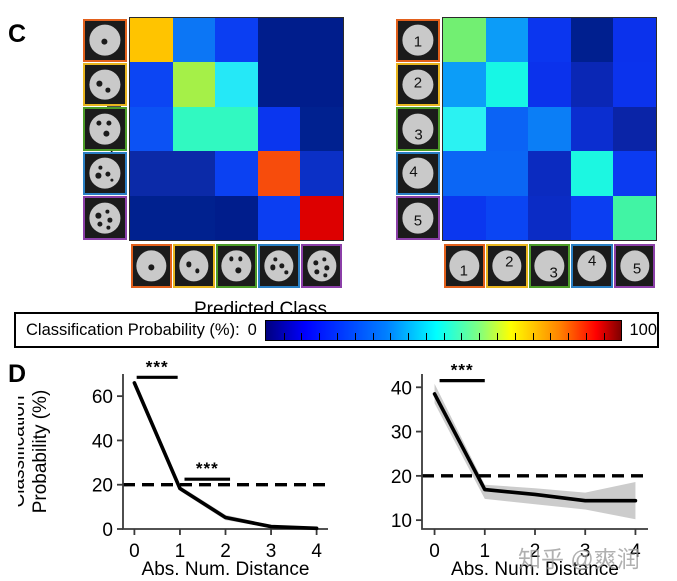 This screenshot has height=581, width=677. What do you see at coordinates (443, 330) in the screenshot?
I see `colorbar-gradient` at bounding box center [443, 330].